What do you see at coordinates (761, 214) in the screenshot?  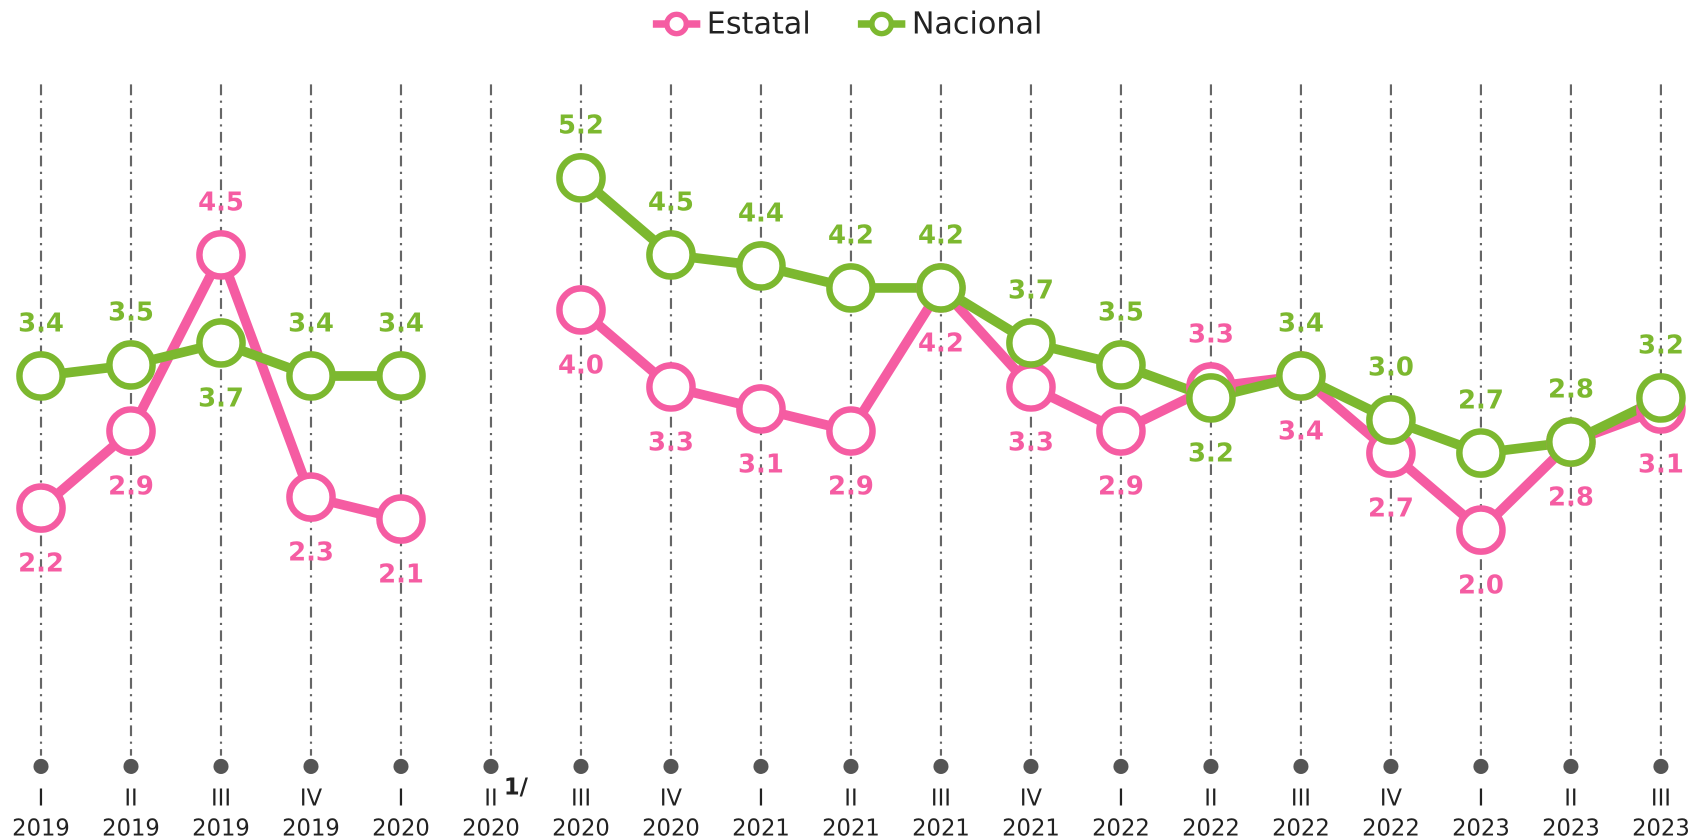 I see `data-label: 4.4` at bounding box center [761, 214].